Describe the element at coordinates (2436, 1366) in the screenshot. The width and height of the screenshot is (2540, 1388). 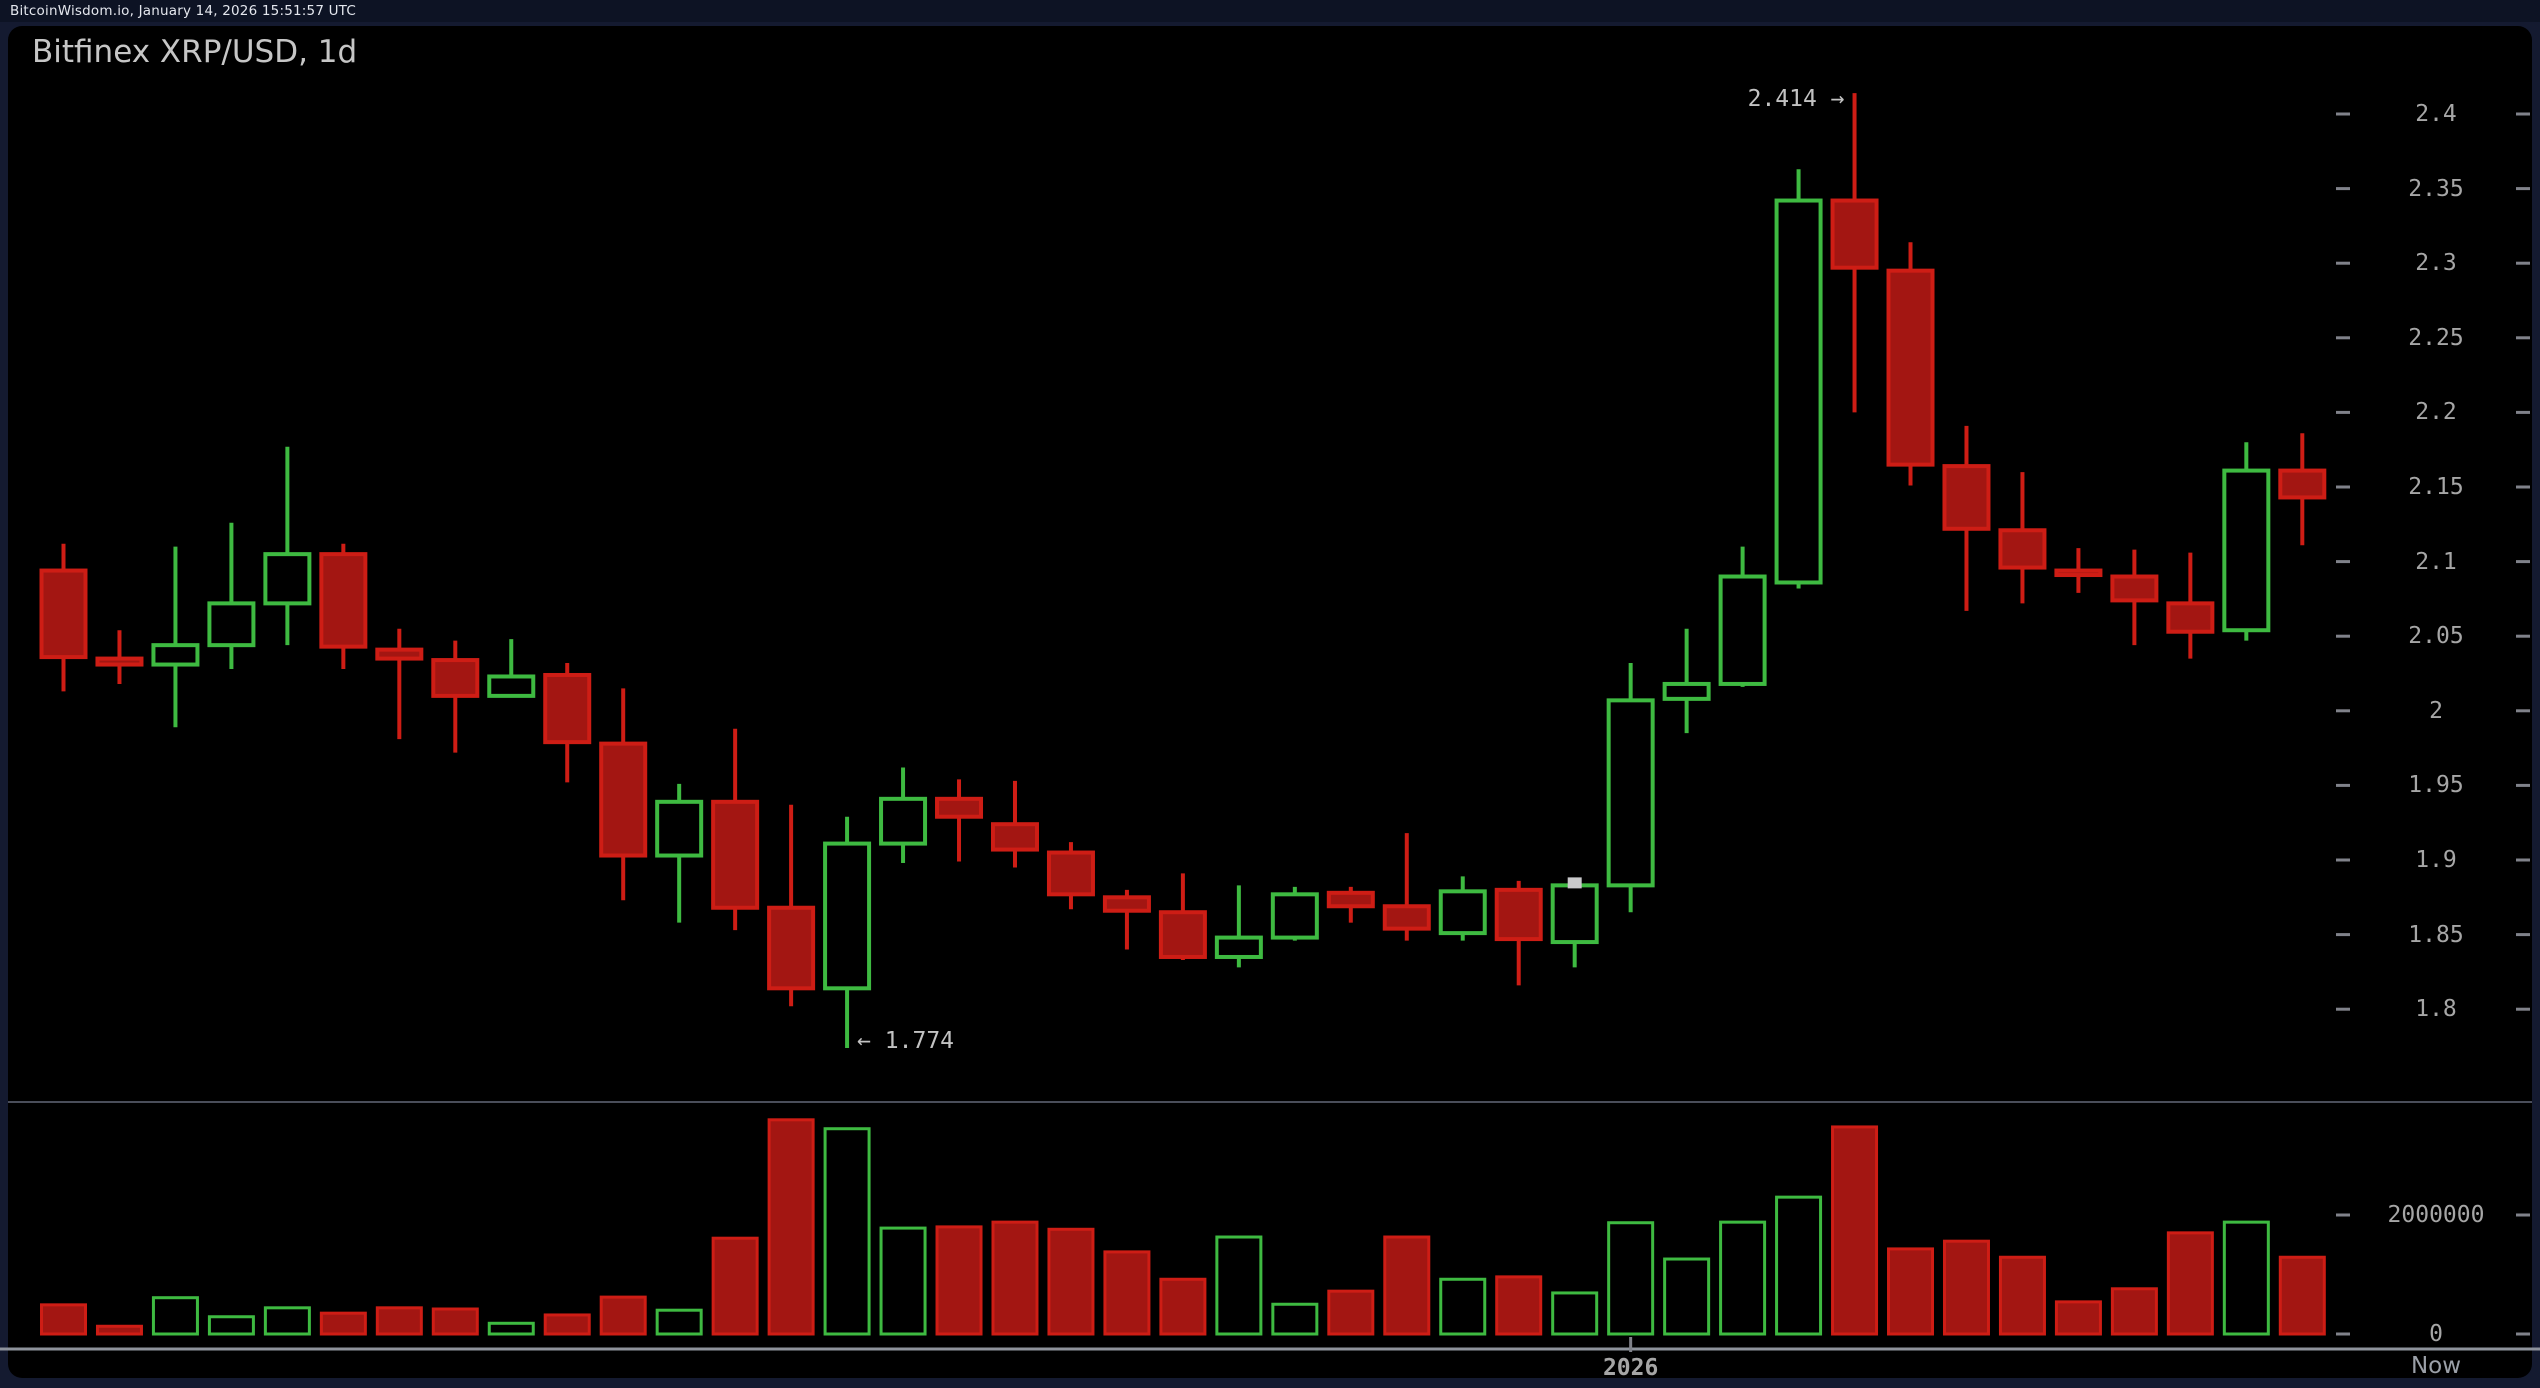
I see `now-label: Now` at that location.